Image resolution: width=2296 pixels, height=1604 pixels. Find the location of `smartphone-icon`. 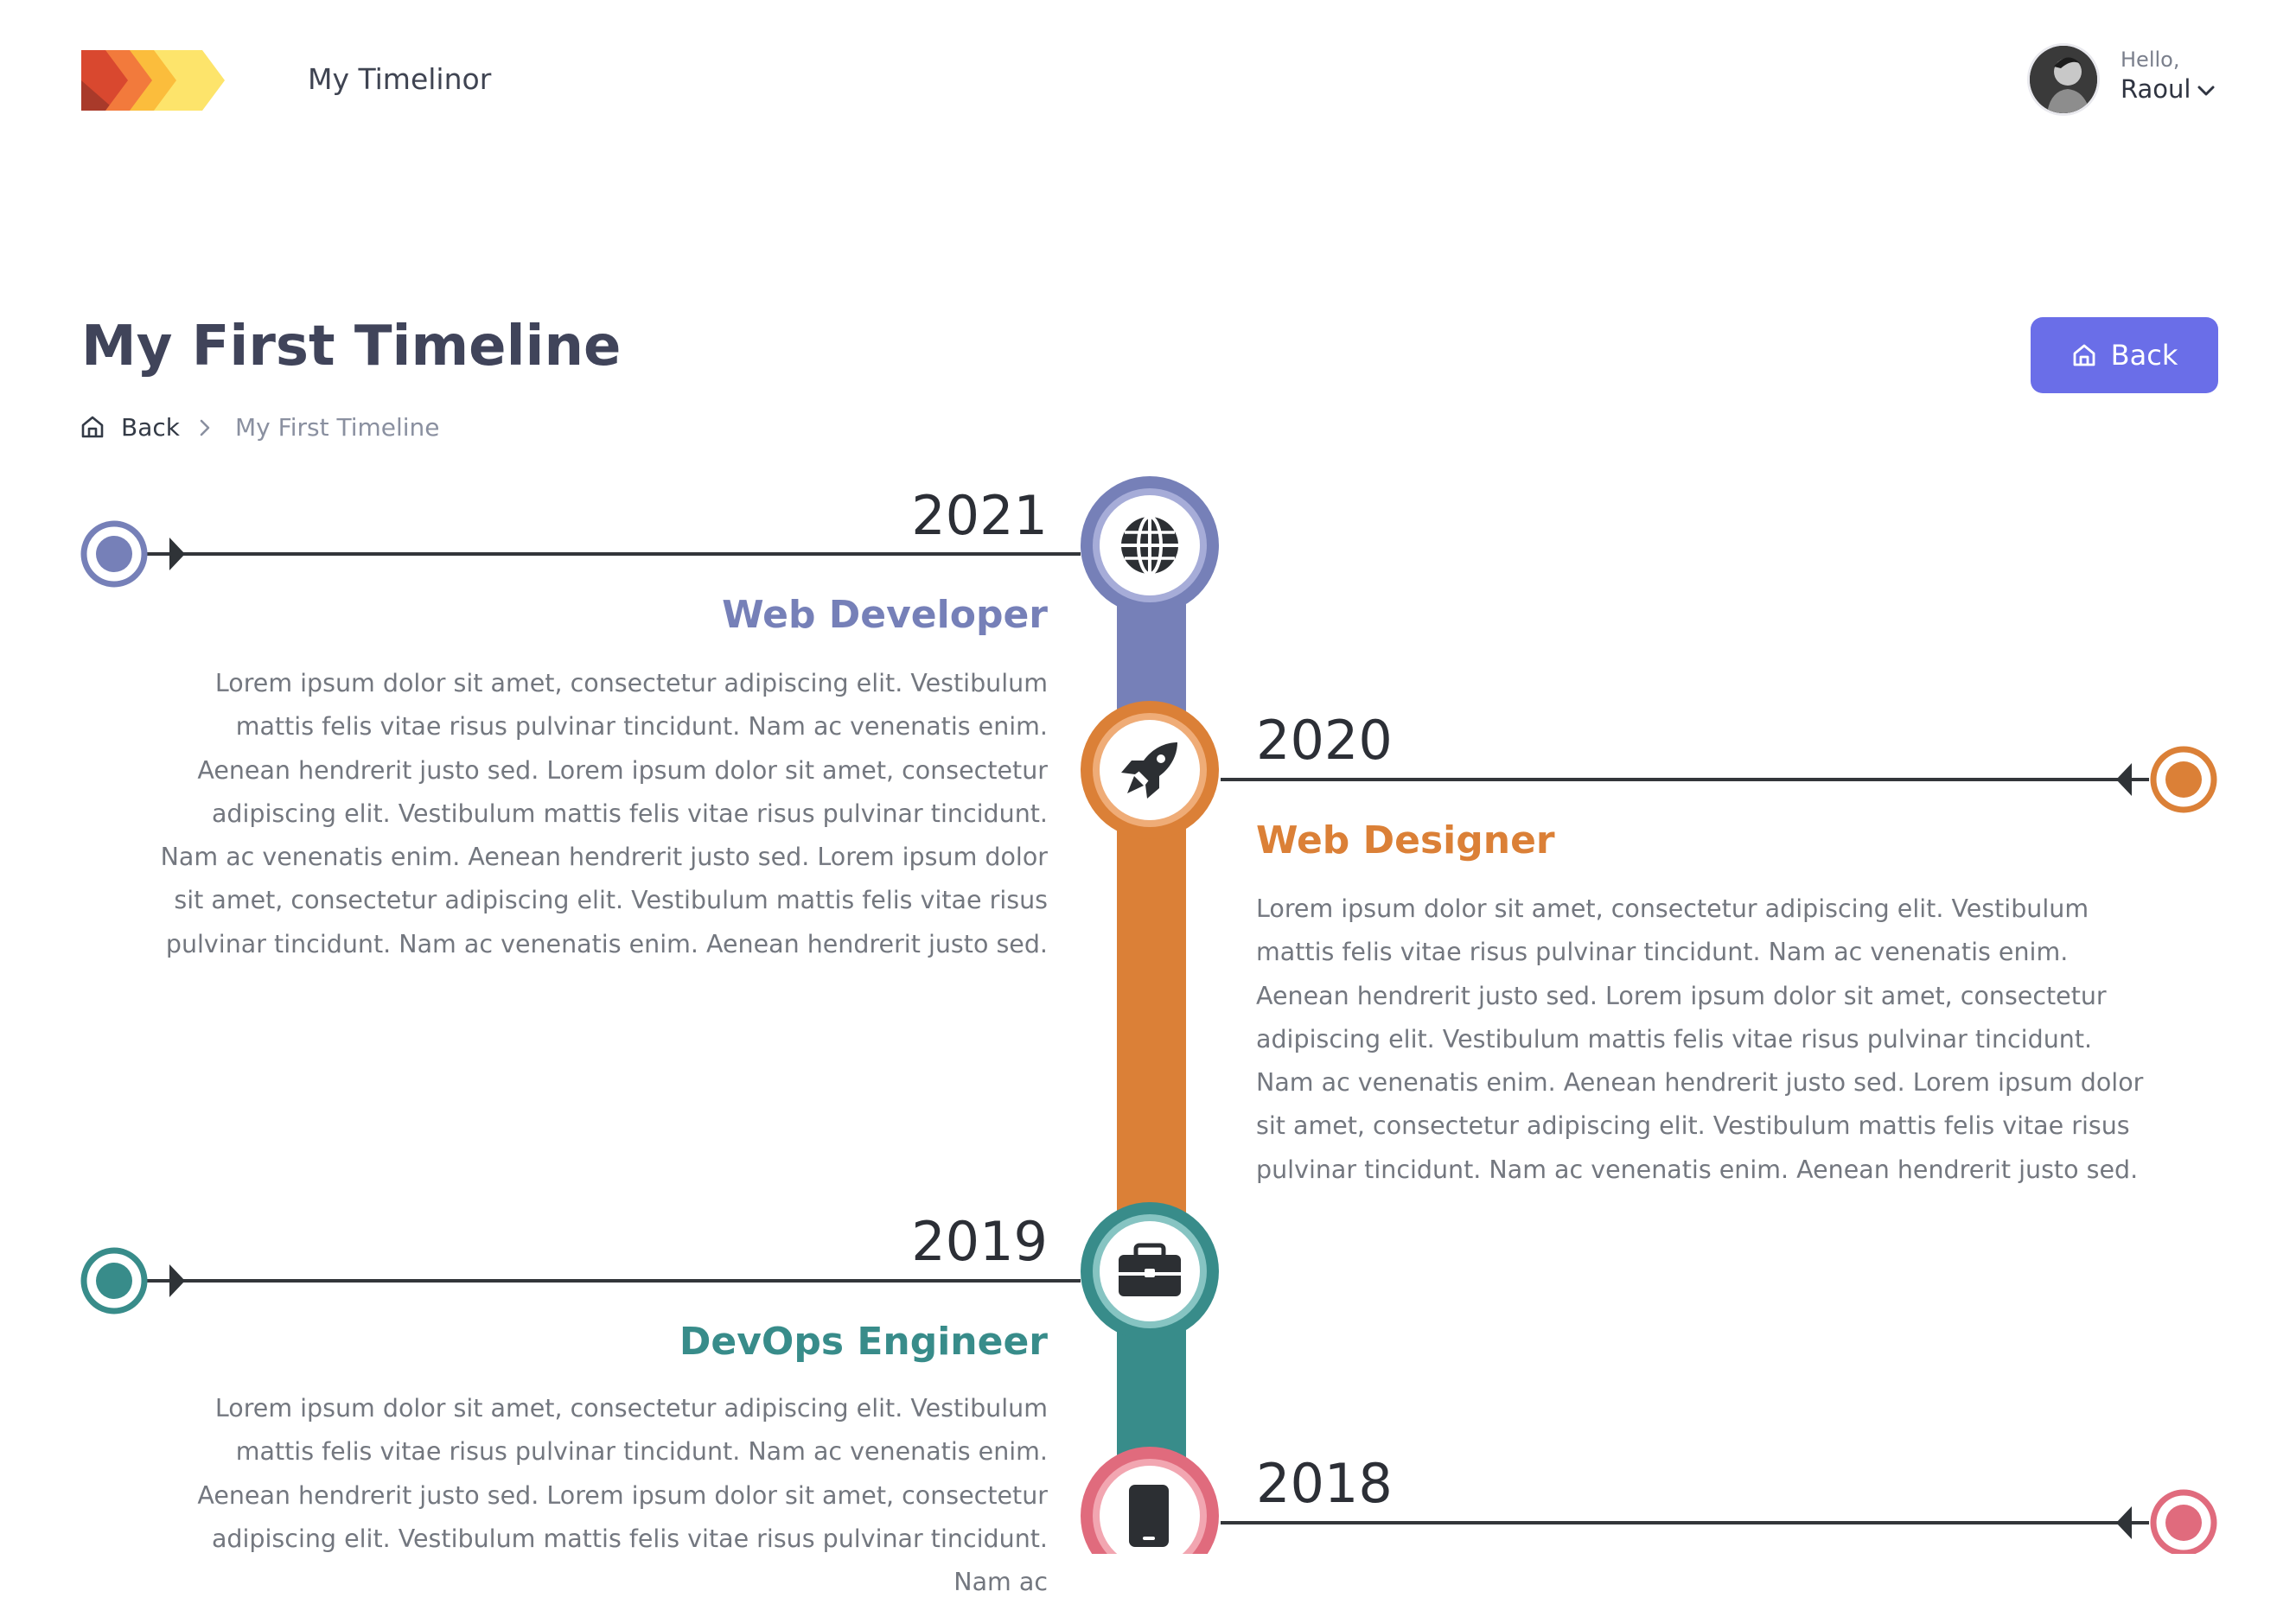

smartphone-icon is located at coordinates (1149, 1516).